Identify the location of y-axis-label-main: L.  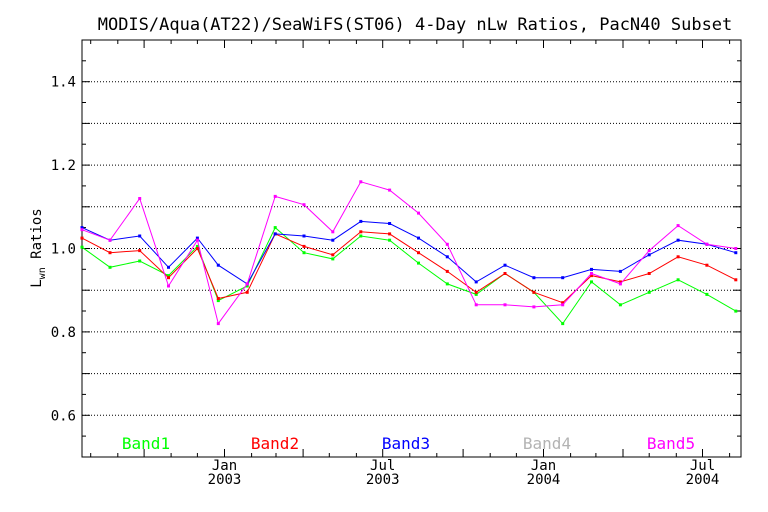
(37, 283).